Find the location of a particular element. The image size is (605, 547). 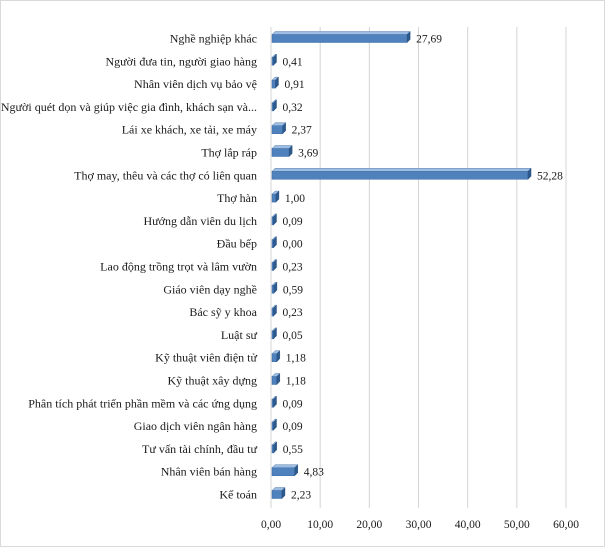

category-label: Kỹ thuật xây dựng is located at coordinates (213, 381).